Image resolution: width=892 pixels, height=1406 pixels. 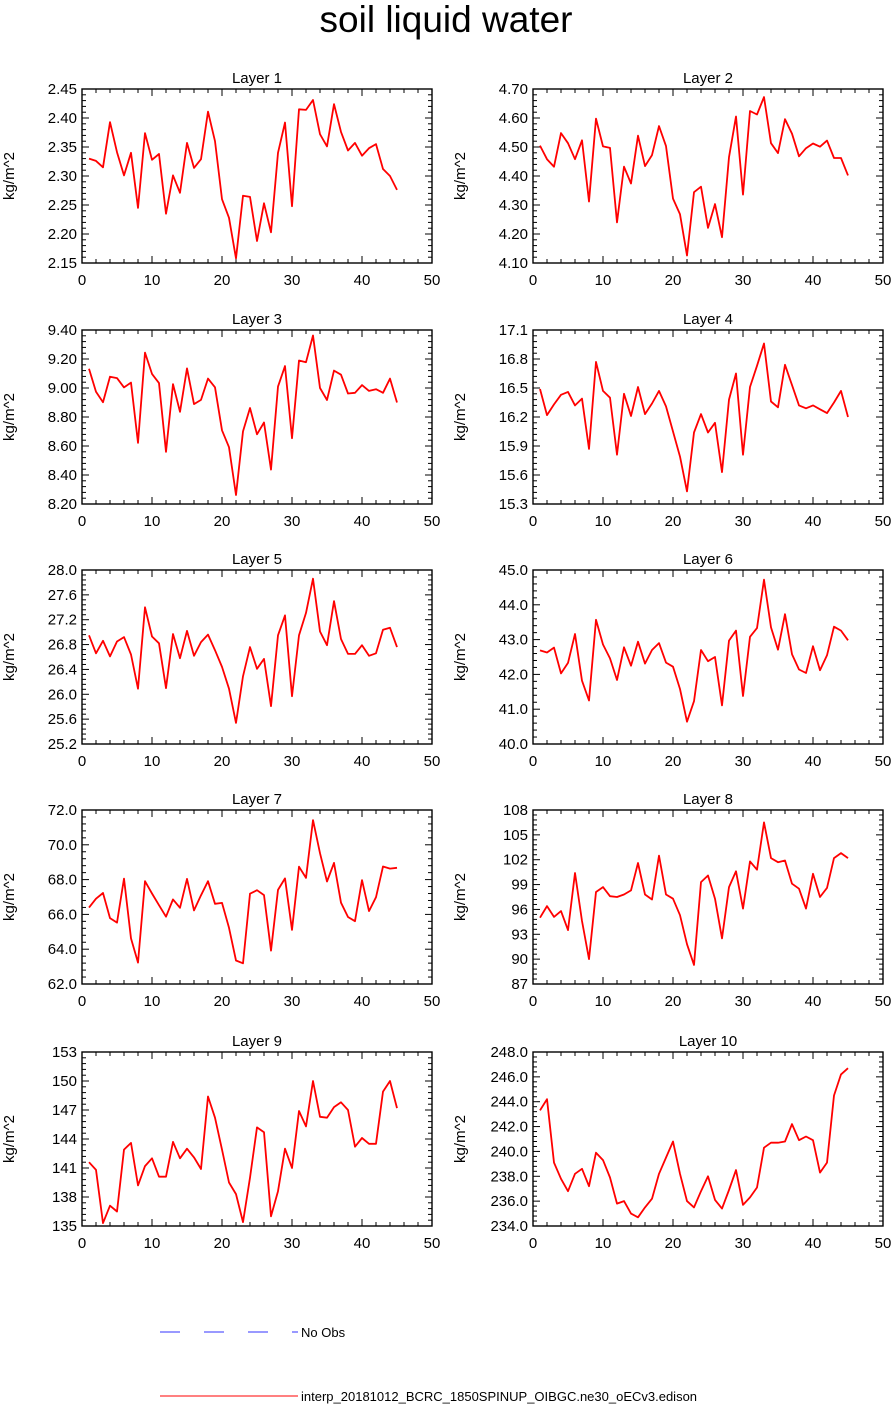 I want to click on y-tick-label: 9.00, so click(x=62, y=388).